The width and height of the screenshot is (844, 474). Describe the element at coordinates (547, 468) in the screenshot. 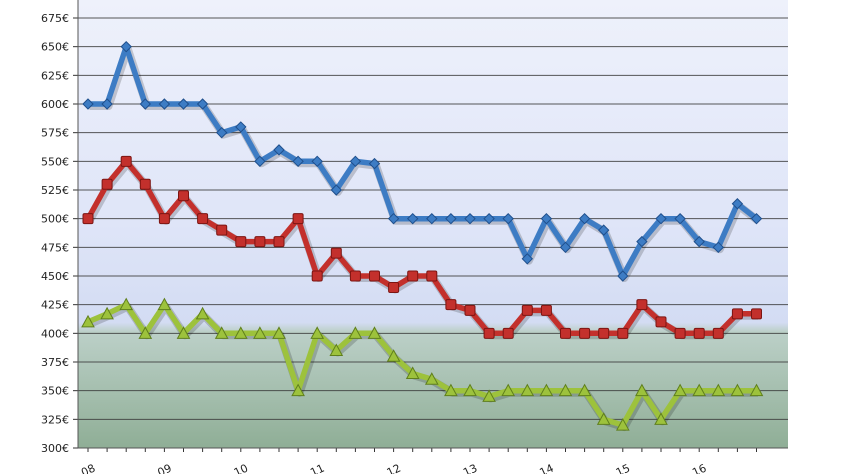

I see `x-tick-label: 14` at that location.